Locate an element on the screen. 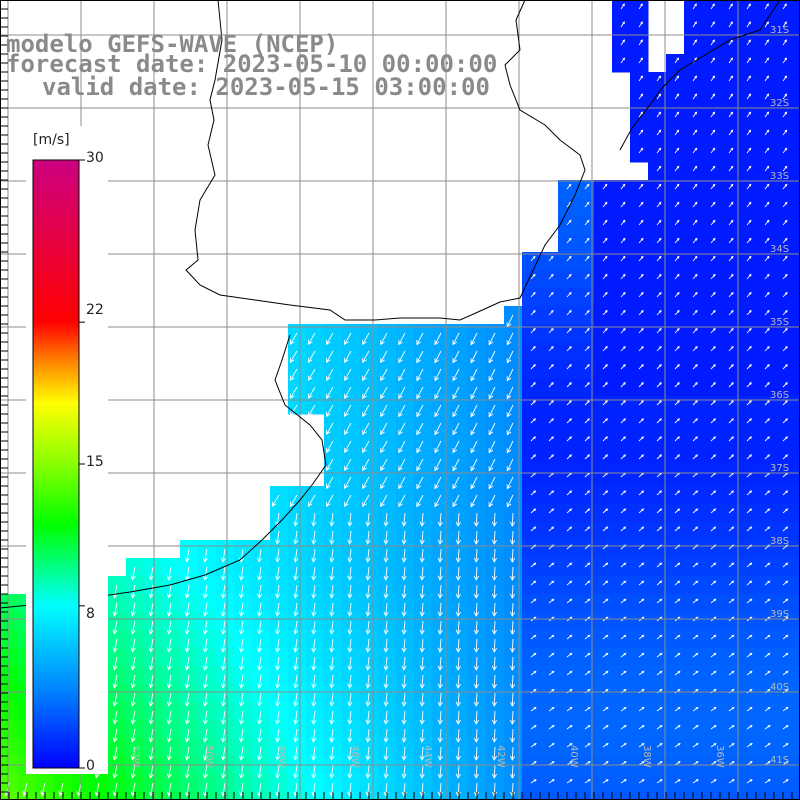  longitude-label: 52W is located at coordinates (135, 756).